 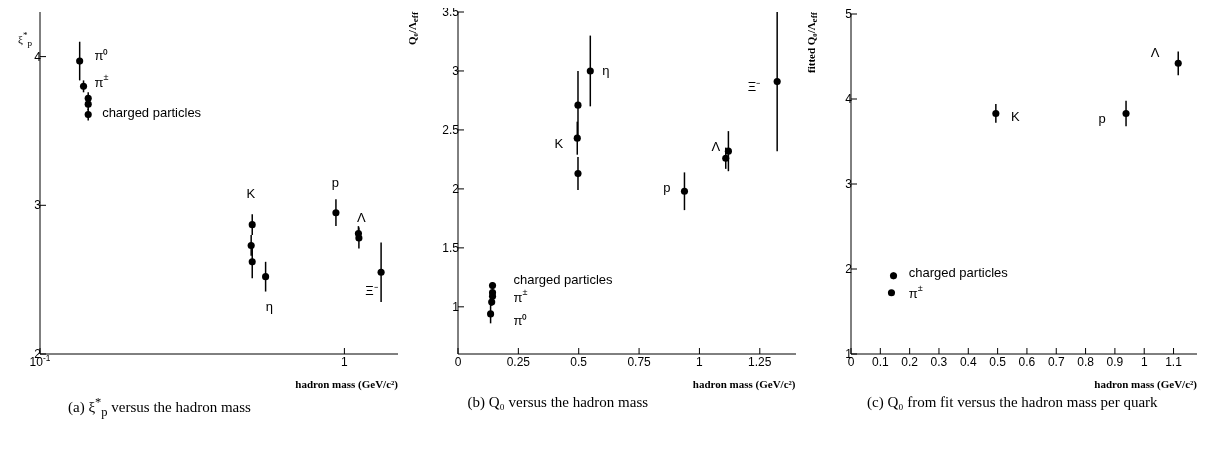 What do you see at coordinates (968, 362) in the screenshot?
I see `x-tick-label: 0.4` at bounding box center [968, 362].